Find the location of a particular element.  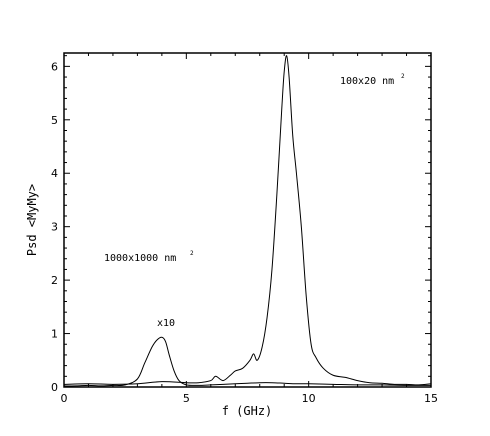

y-tick-label: 1 is located at coordinates (54, 334).